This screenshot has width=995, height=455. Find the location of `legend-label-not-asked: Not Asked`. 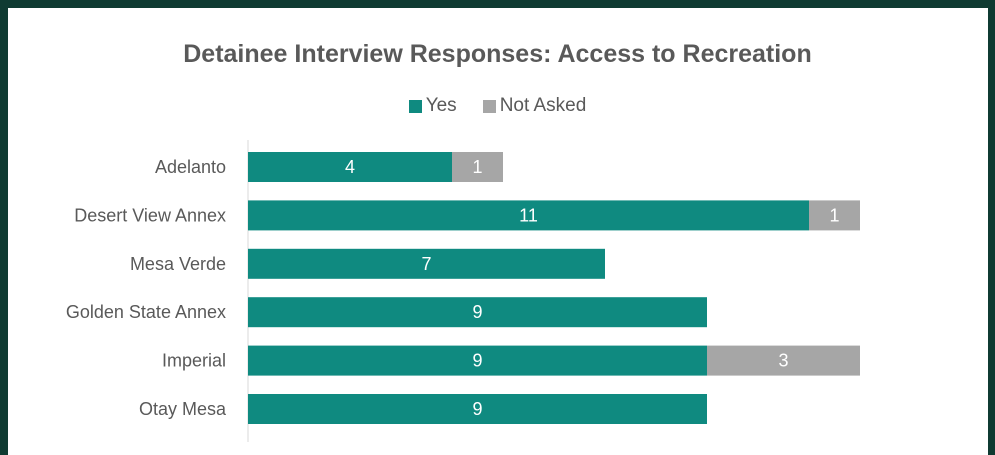

legend-label-not-asked: Not Asked is located at coordinates (543, 105).